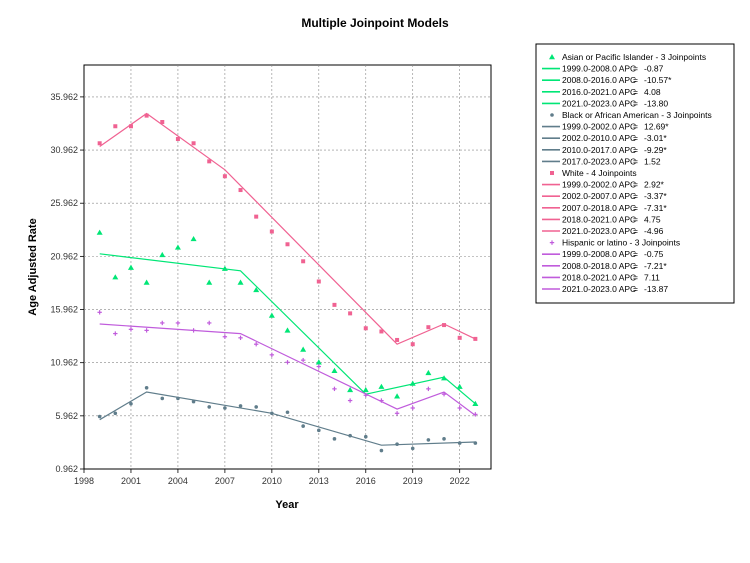  Describe the element at coordinates (635, 161) in the screenshot. I see `legend-apc-eq-1-3: =` at that location.